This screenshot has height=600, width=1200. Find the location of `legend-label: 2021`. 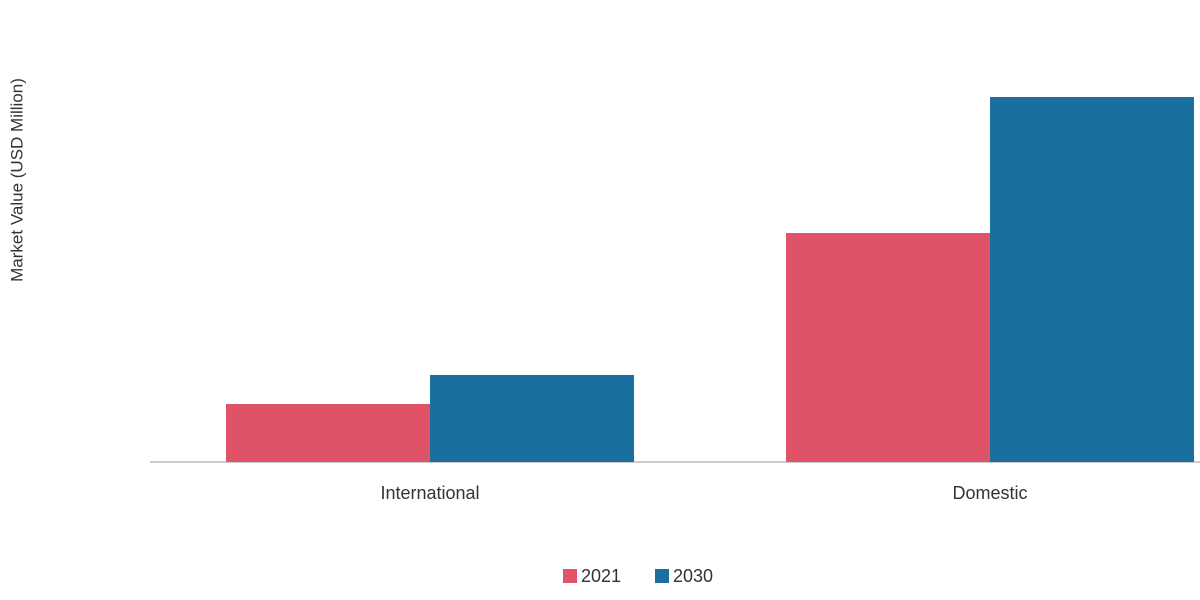

legend-label: 2021 is located at coordinates (601, 576).